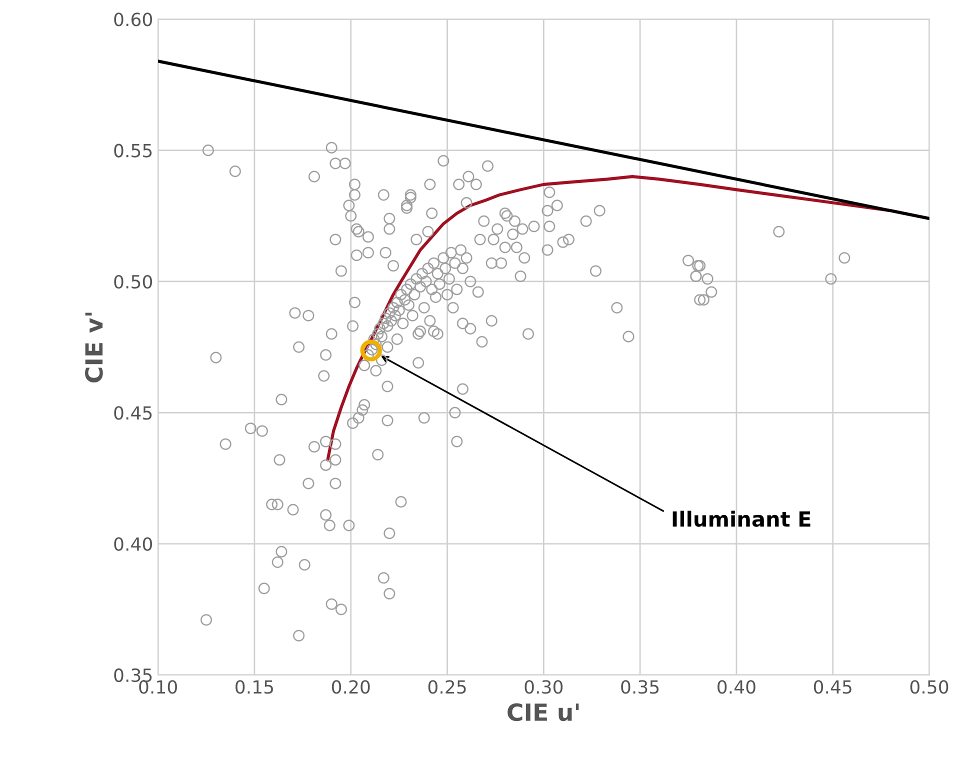 Image resolution: width=958 pixels, height=767 pixels. I want to click on y-tick-label: 0.40, so click(133, 544).